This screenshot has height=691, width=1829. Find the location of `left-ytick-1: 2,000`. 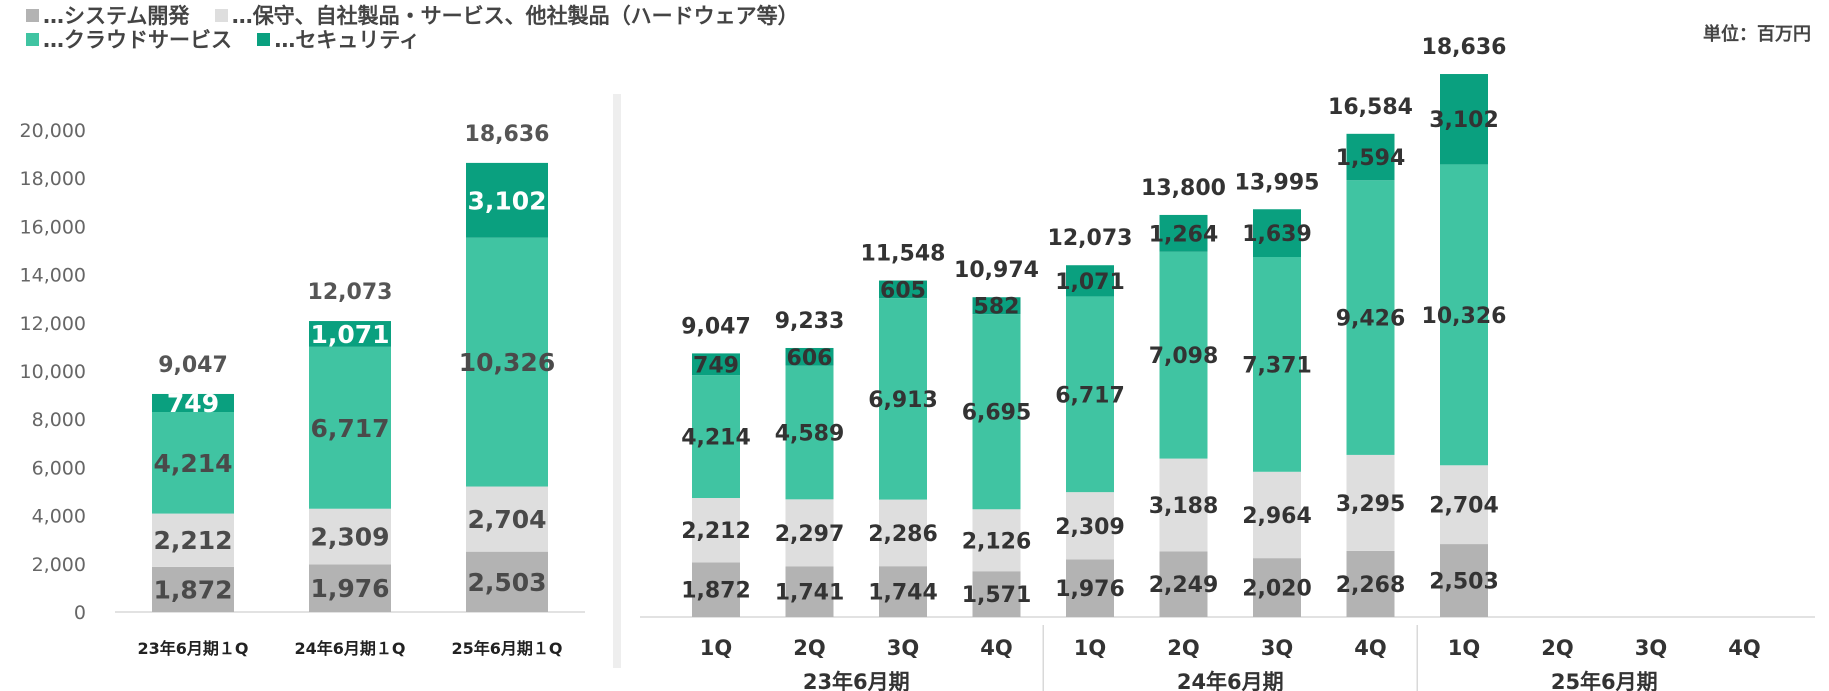

left-ytick-1: 2,000 is located at coordinates (59, 565).